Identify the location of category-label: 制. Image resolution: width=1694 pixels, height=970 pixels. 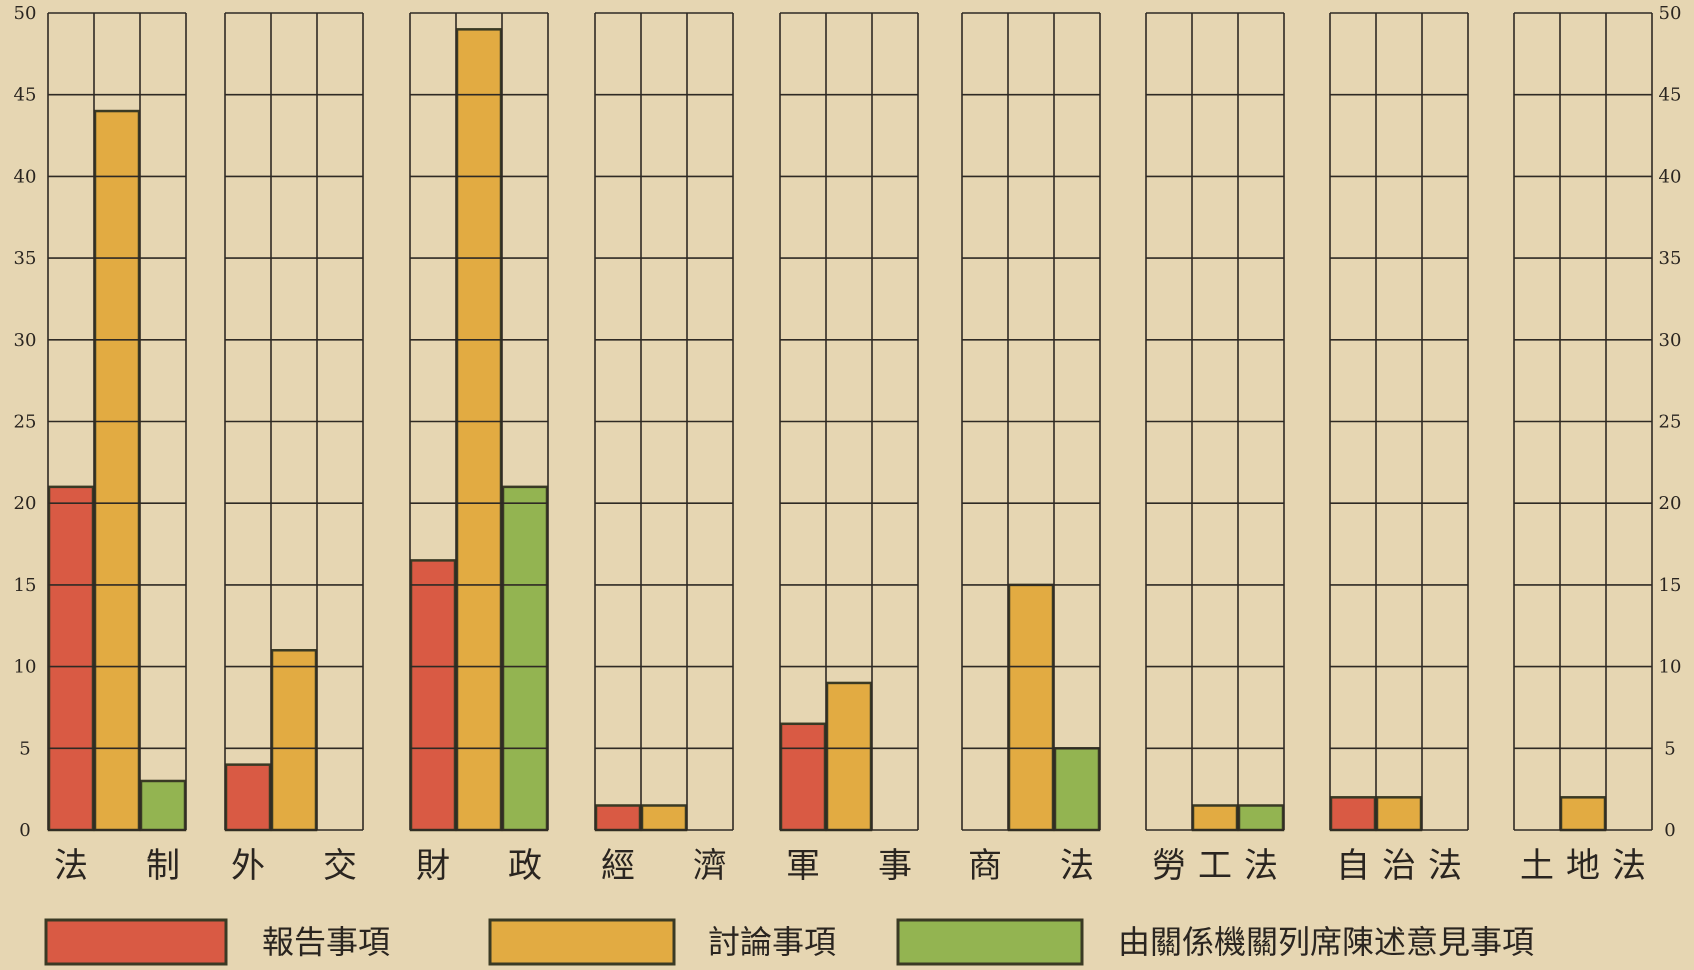
(163, 866).